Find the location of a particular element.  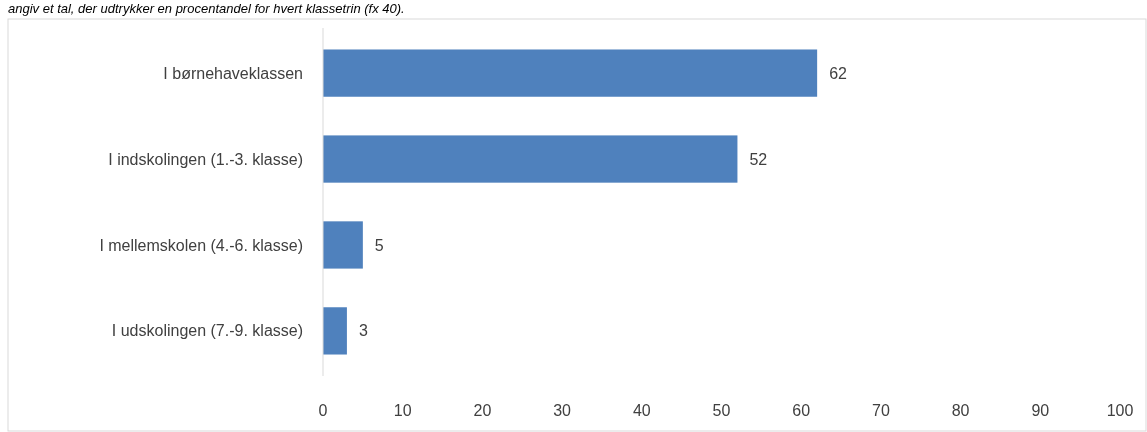

data-label: 3 is located at coordinates (363, 331).